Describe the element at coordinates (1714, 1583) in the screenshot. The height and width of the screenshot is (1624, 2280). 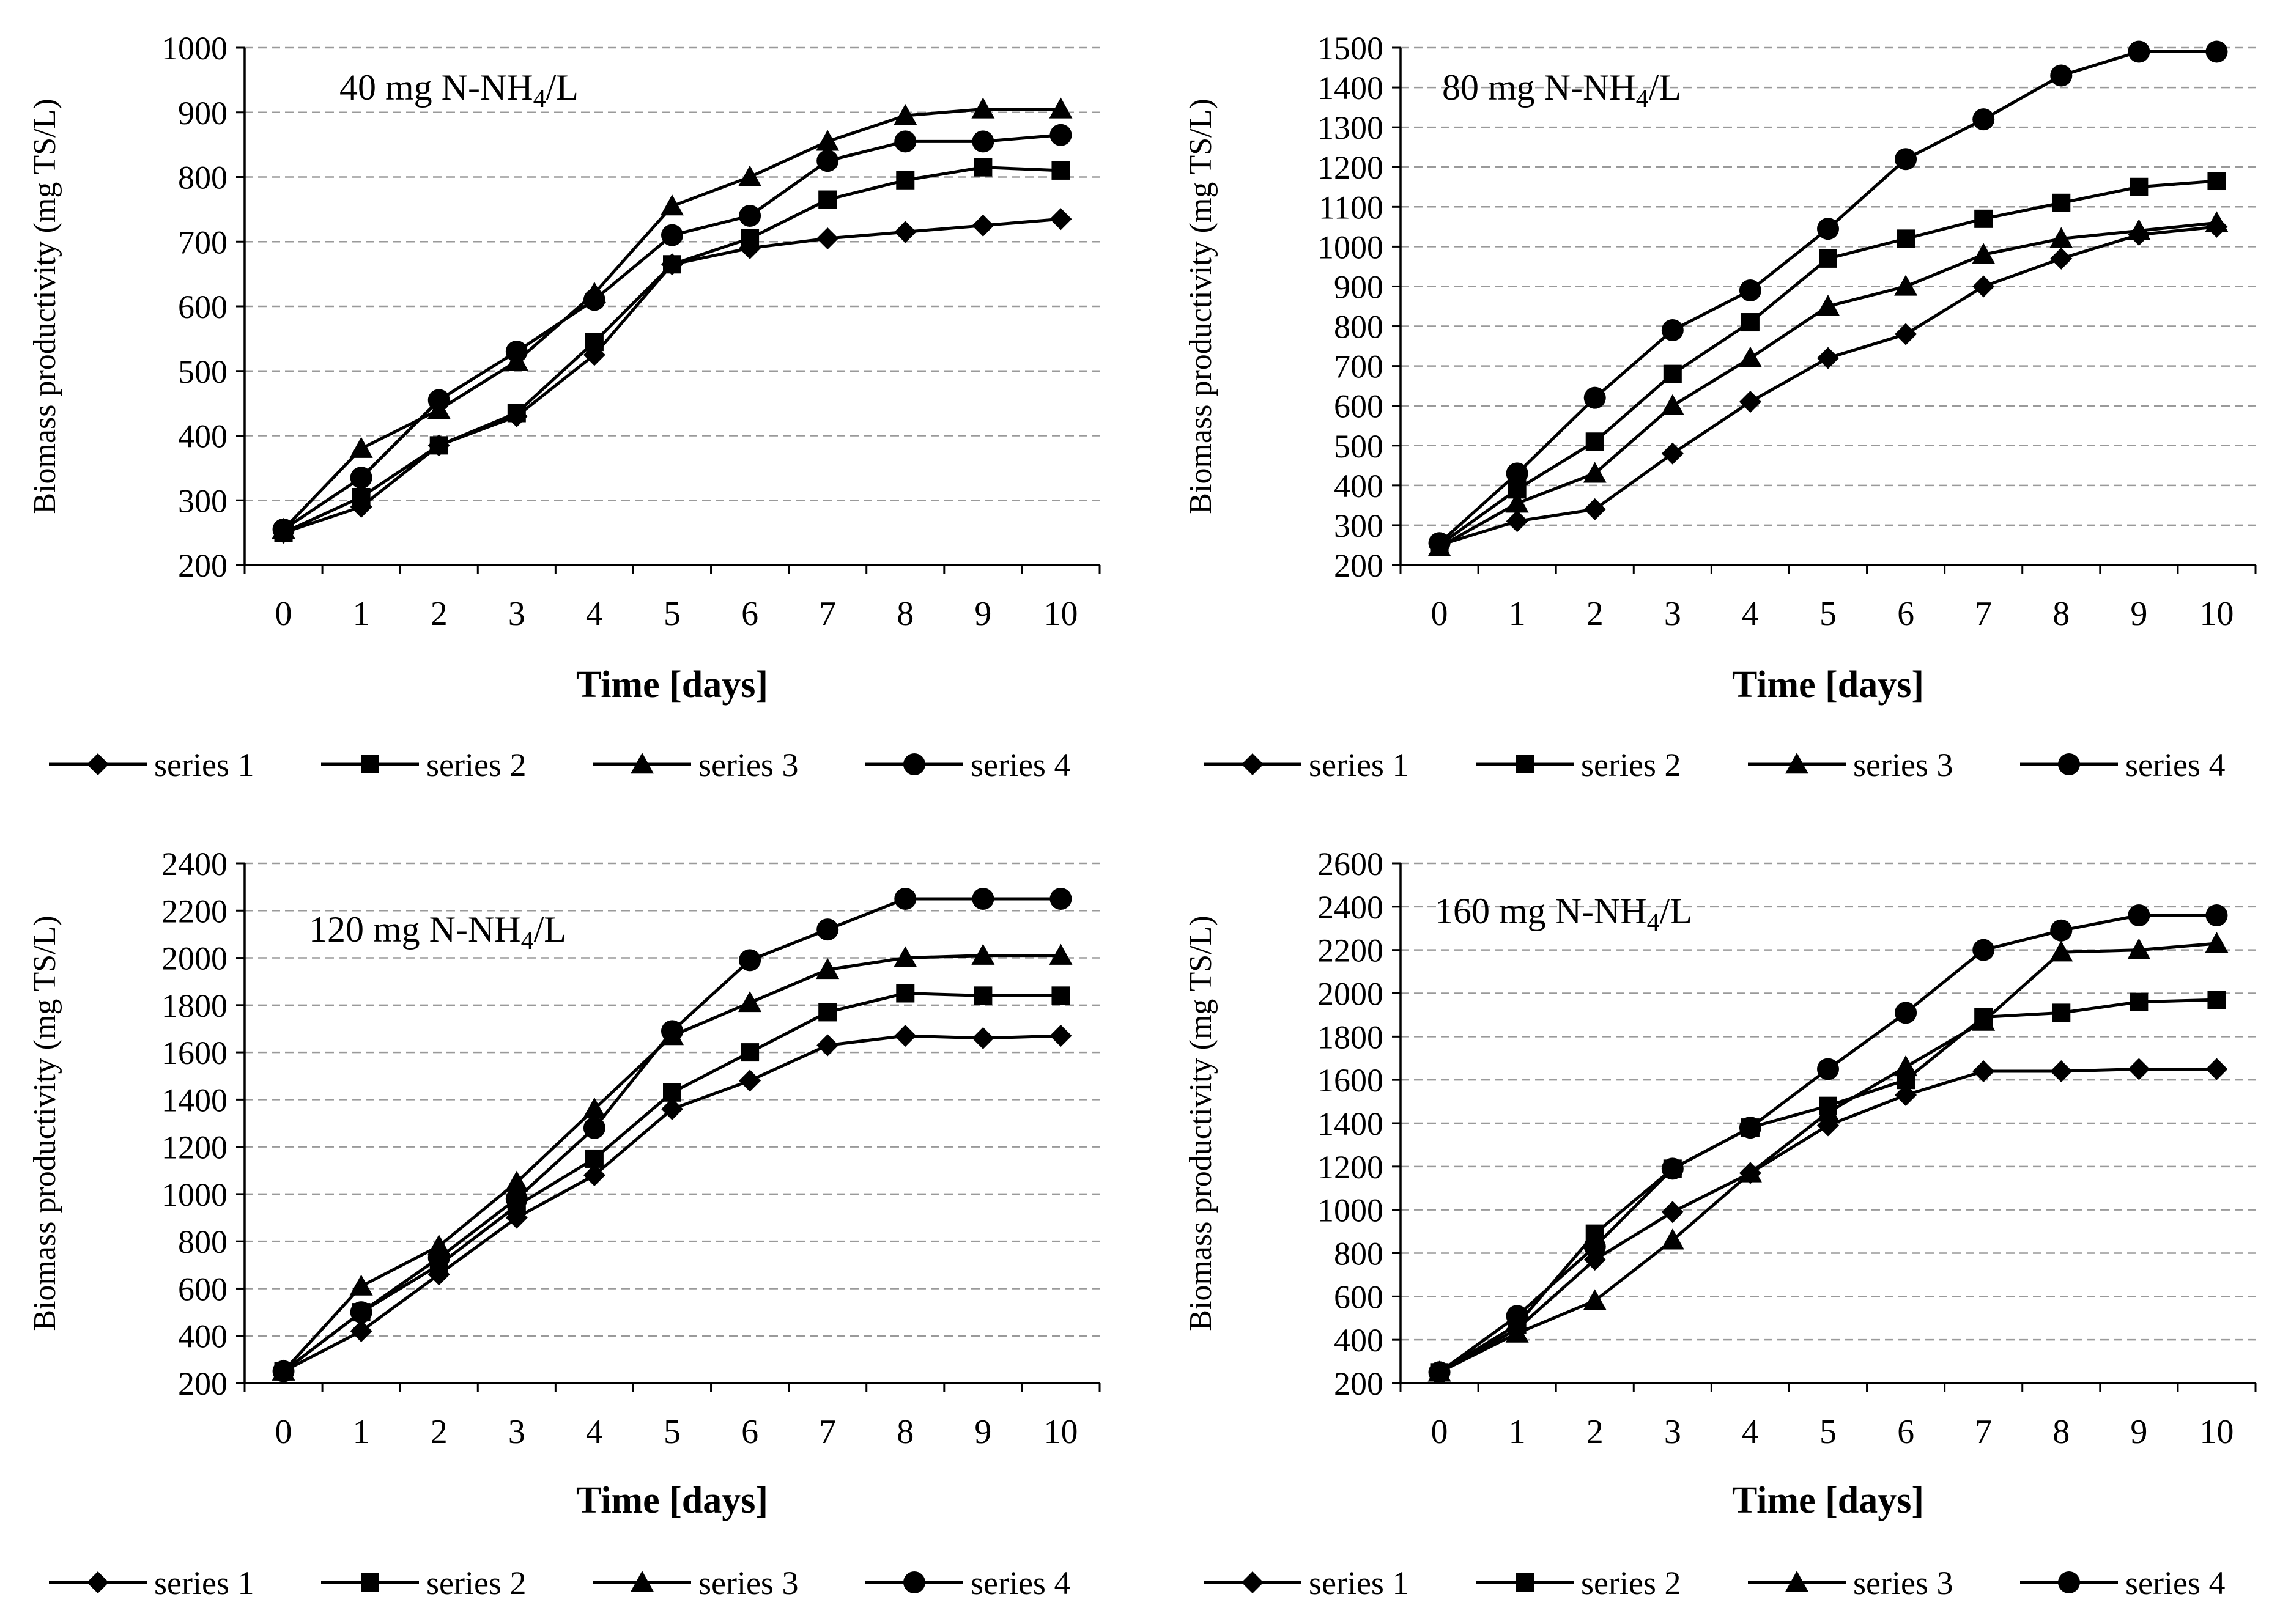
I see `legend: series 1 series 2 series 3 series 4` at that location.